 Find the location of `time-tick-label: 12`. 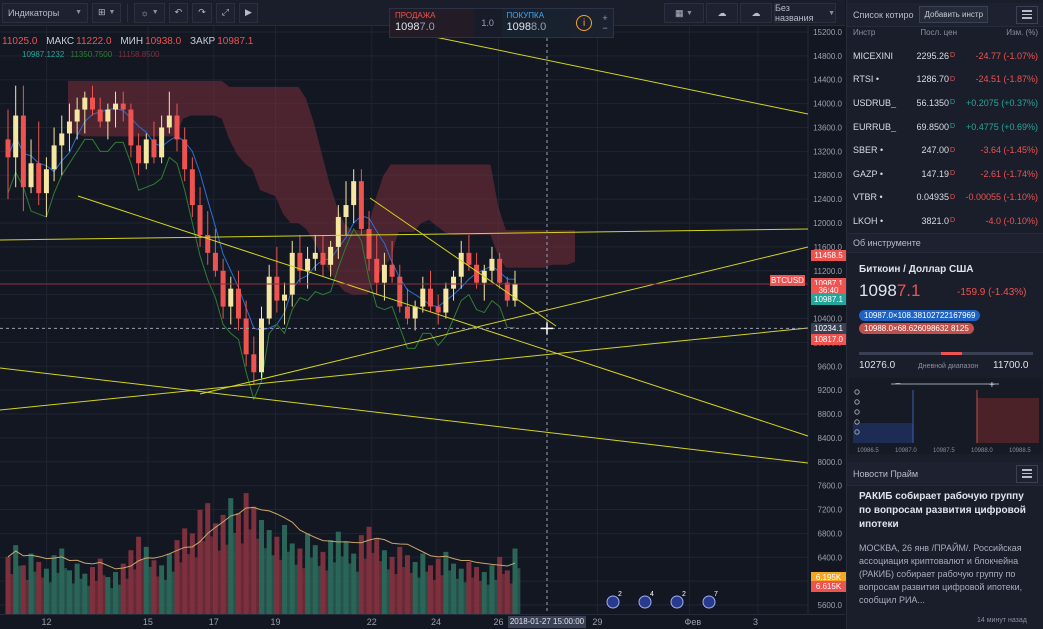

time-tick-label: 12 is located at coordinates (46, 622).